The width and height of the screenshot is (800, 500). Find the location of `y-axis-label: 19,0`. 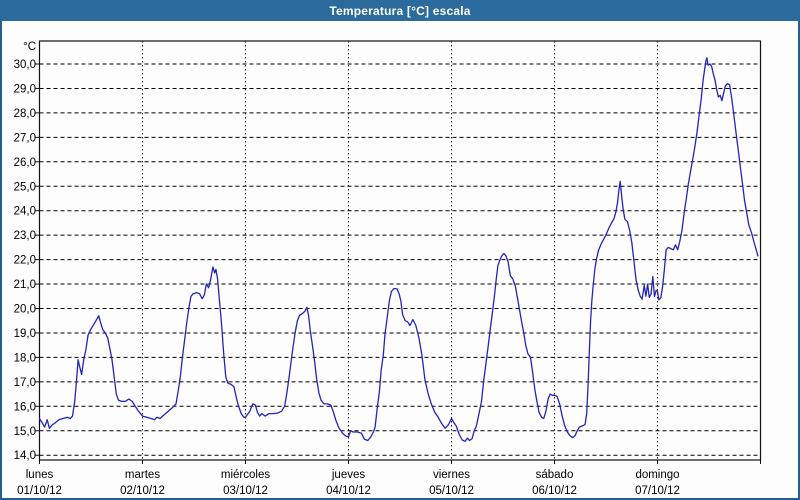

y-axis-label: 19,0 is located at coordinates (25, 334).